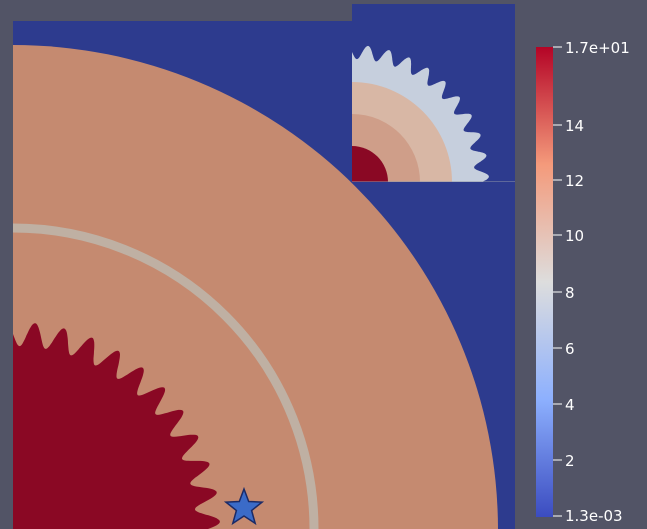 The width and height of the screenshot is (647, 529). What do you see at coordinates (574, 236) in the screenshot?
I see `colorbar-tick-10: 10` at bounding box center [574, 236].